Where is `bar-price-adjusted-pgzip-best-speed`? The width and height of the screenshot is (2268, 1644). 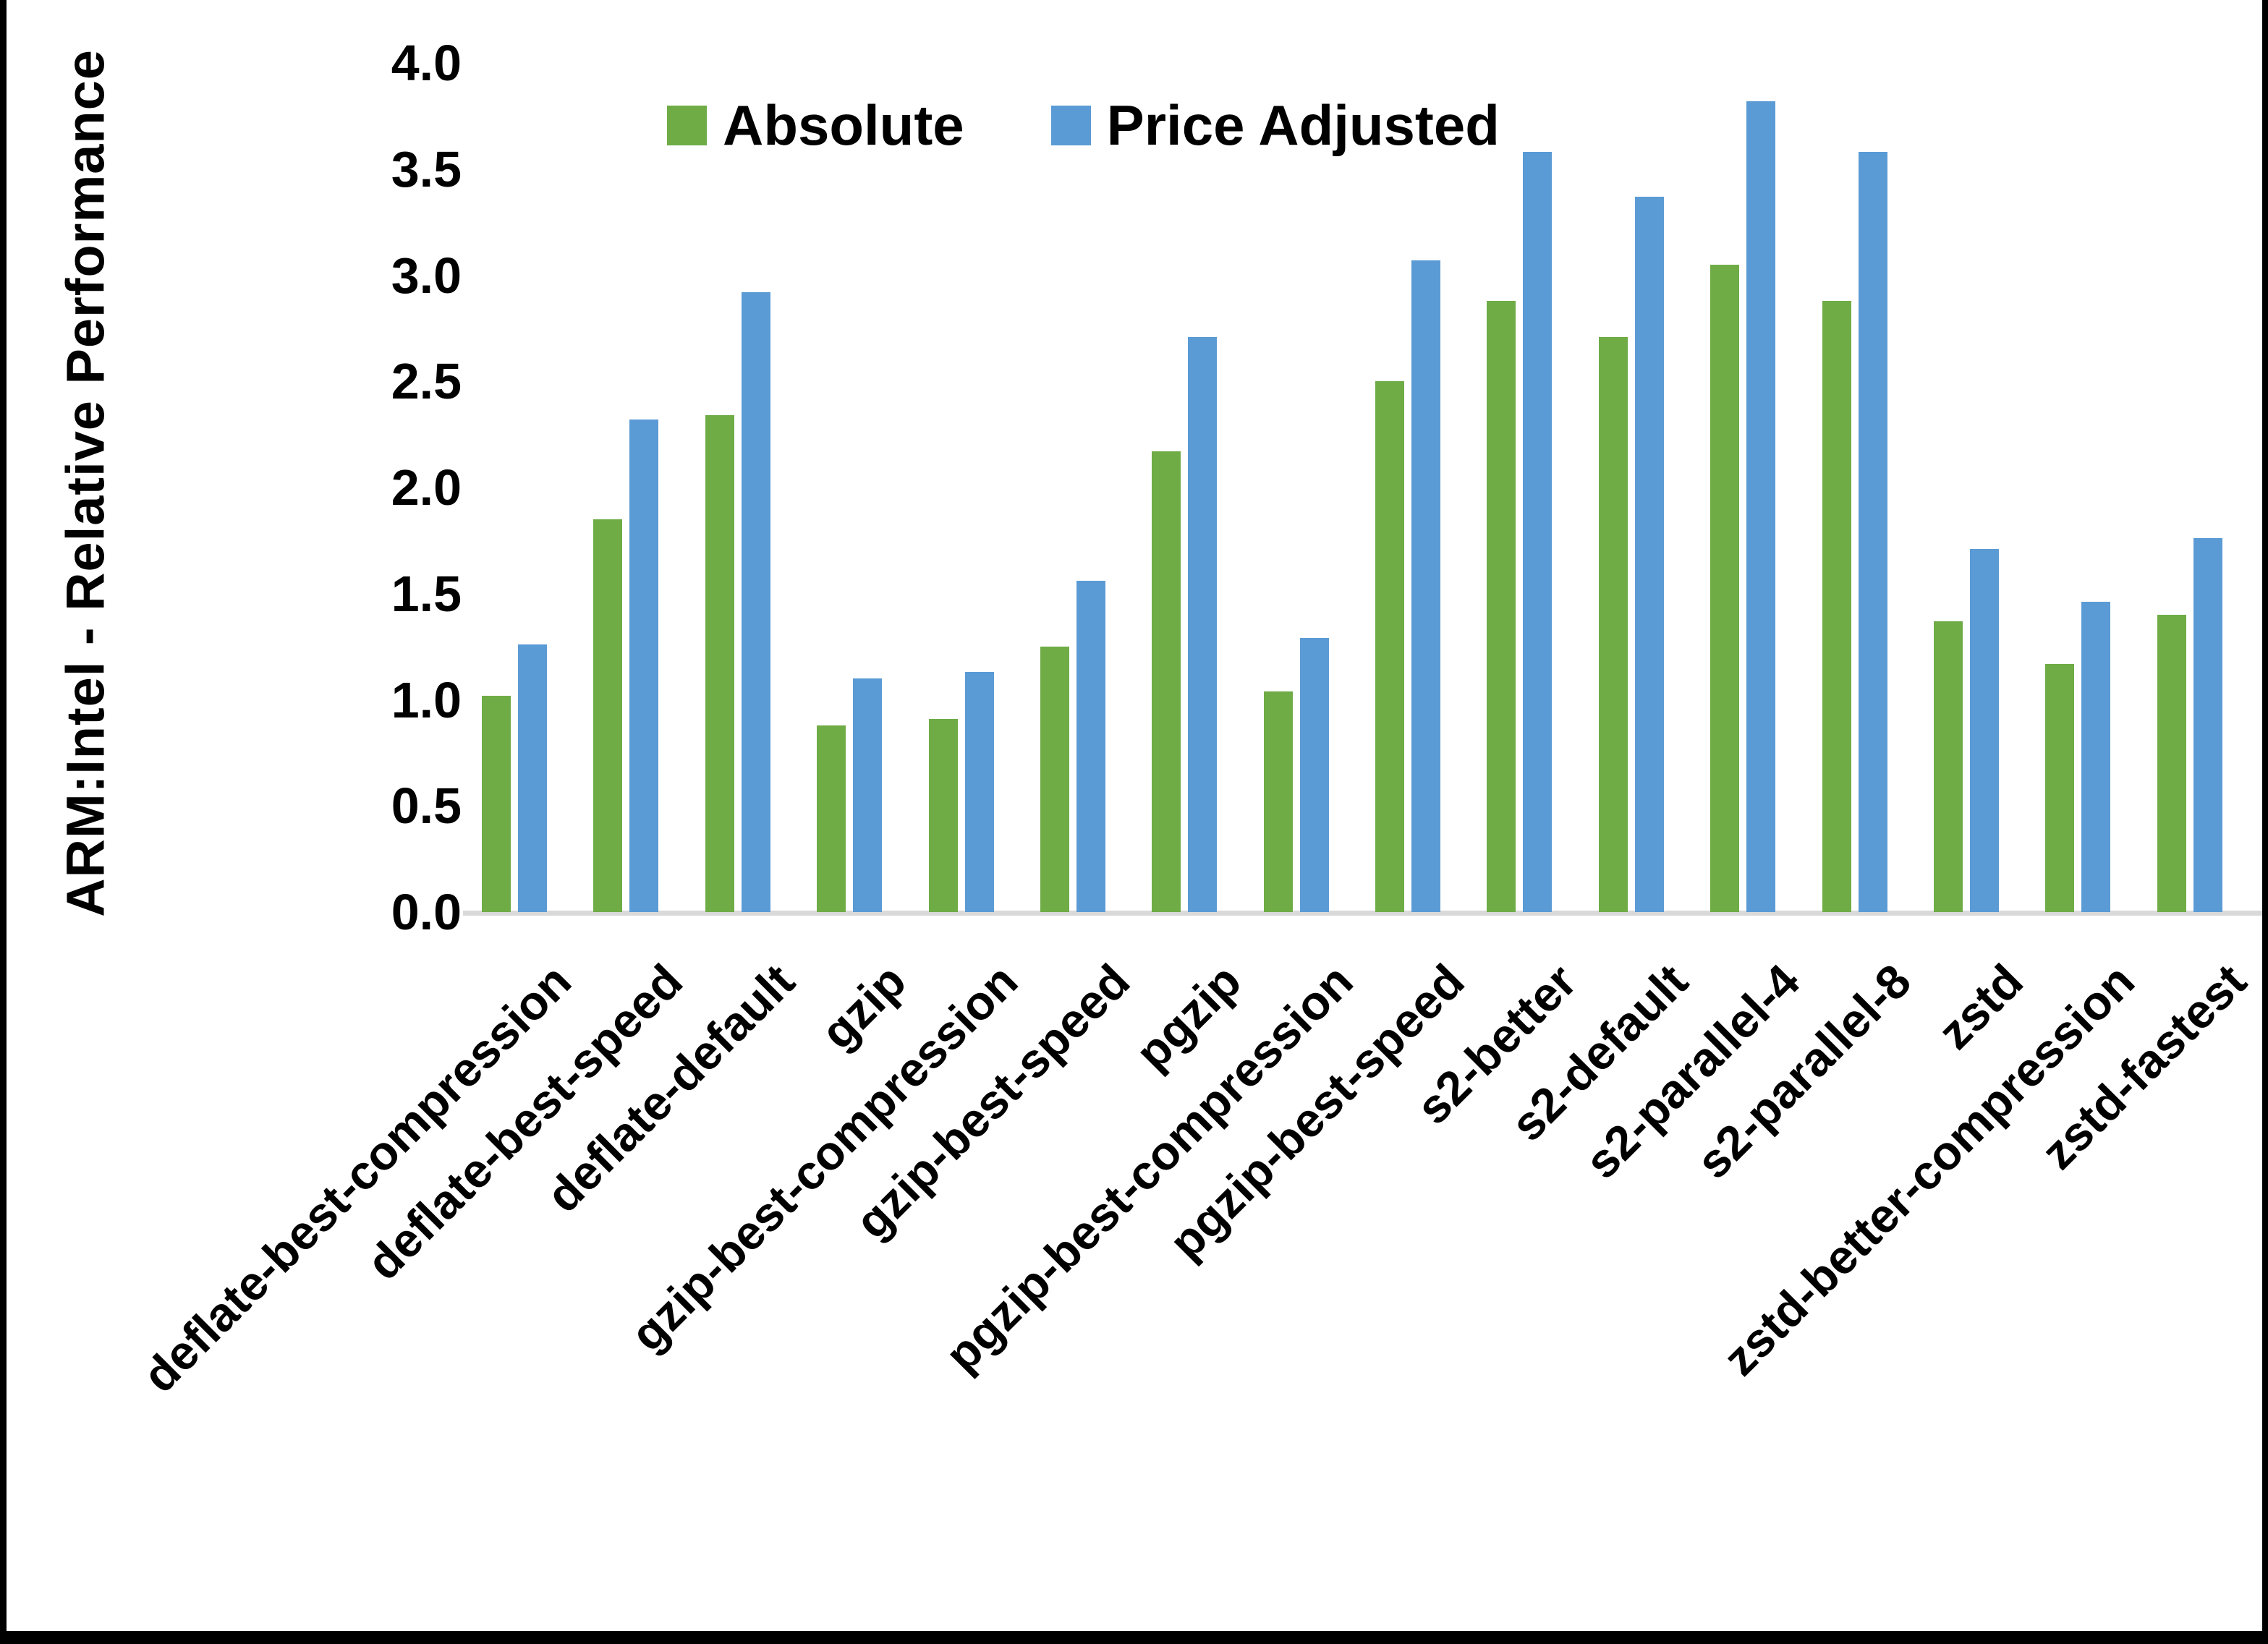
bar-price-adjusted-pgzip-best-speed is located at coordinates (1426, 586).